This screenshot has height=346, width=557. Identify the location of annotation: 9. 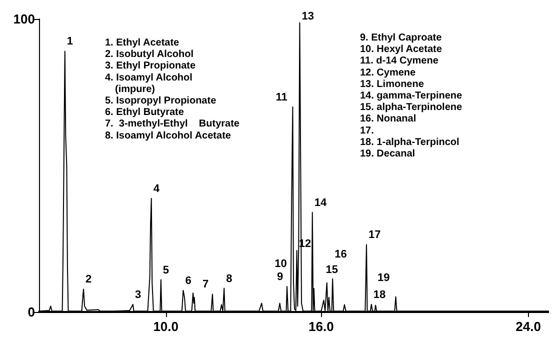
(280, 277).